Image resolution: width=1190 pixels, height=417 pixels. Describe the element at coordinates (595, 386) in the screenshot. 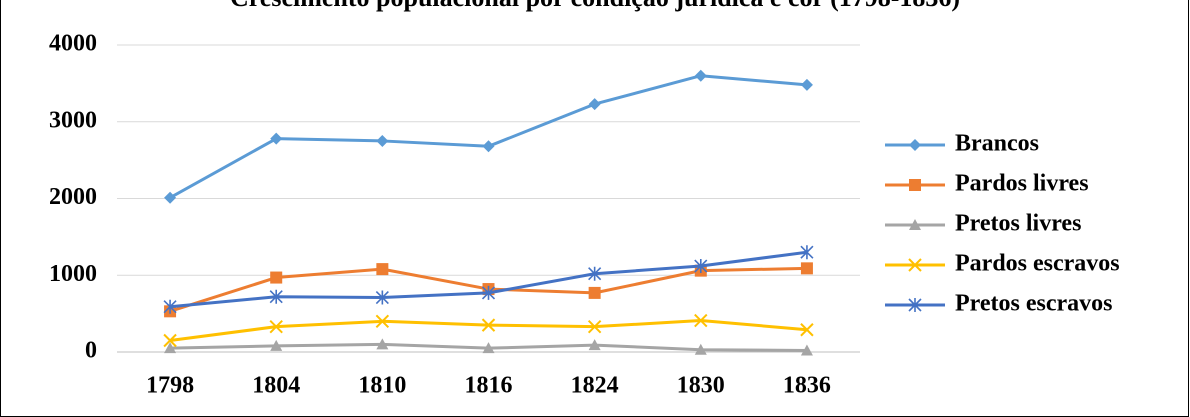

I see `x-tick-label: 1824` at that location.